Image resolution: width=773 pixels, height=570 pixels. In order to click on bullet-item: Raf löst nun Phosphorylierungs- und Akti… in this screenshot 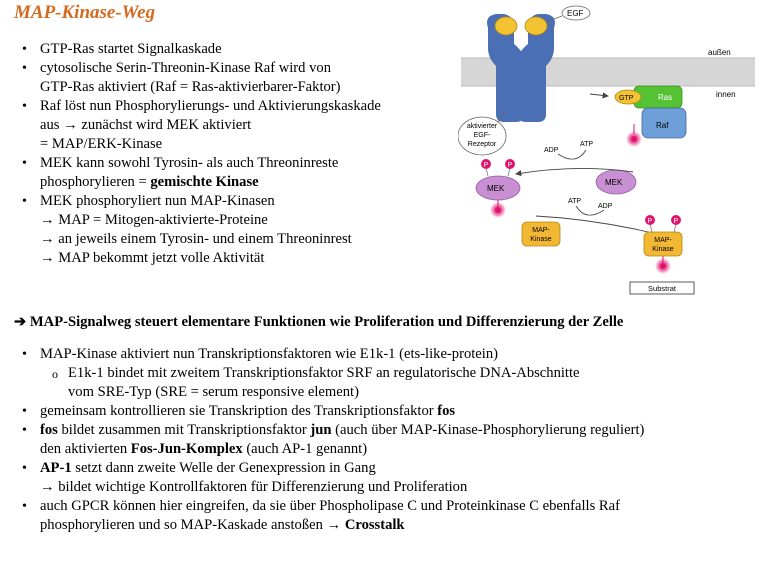, I will do `click(234, 125)`.